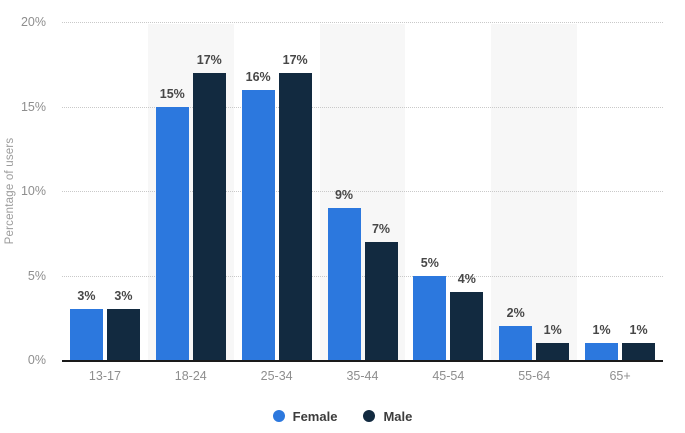 The width and height of the screenshot is (685, 433). Describe the element at coordinates (381, 228) in the screenshot. I see `bar-value-label-male-35-44: 7%` at that location.